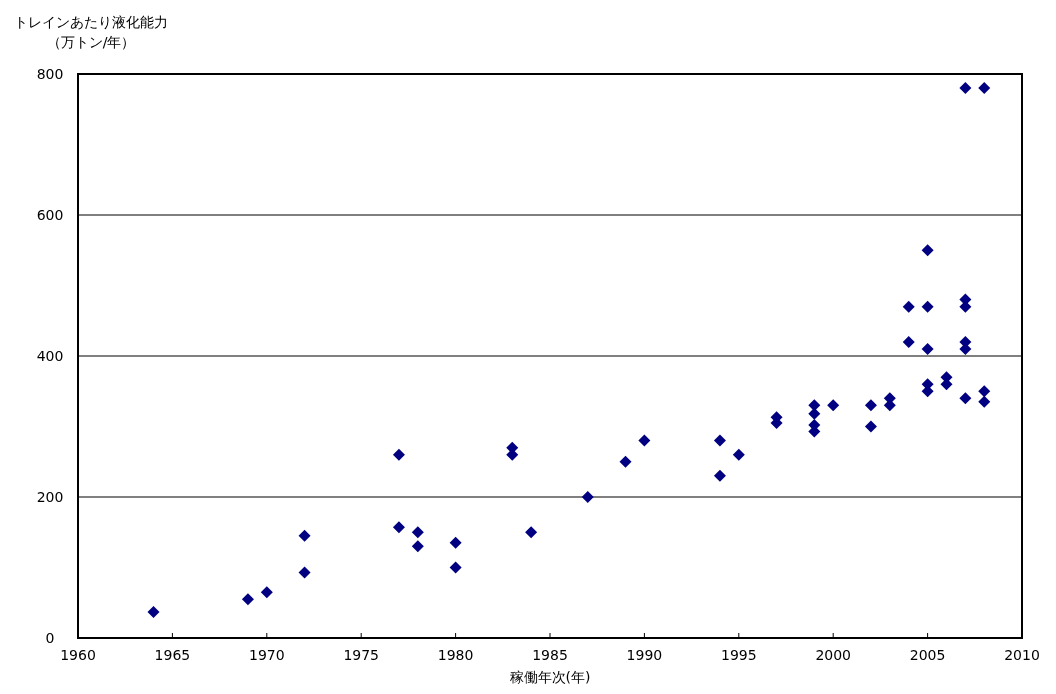  I want to click on x-tick-label: 2005, so click(927, 655).